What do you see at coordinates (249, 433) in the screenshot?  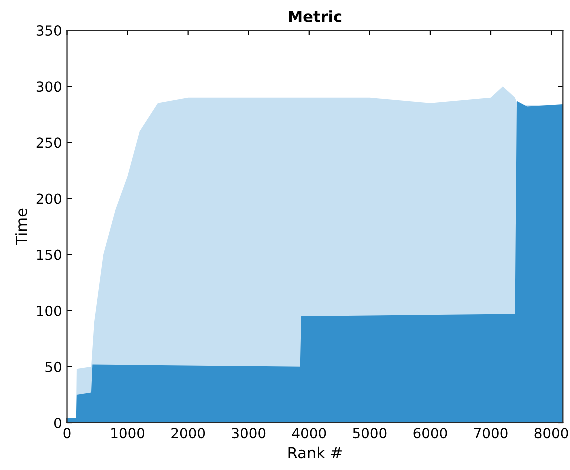 I see `x-tick-label: 3000` at bounding box center [249, 433].